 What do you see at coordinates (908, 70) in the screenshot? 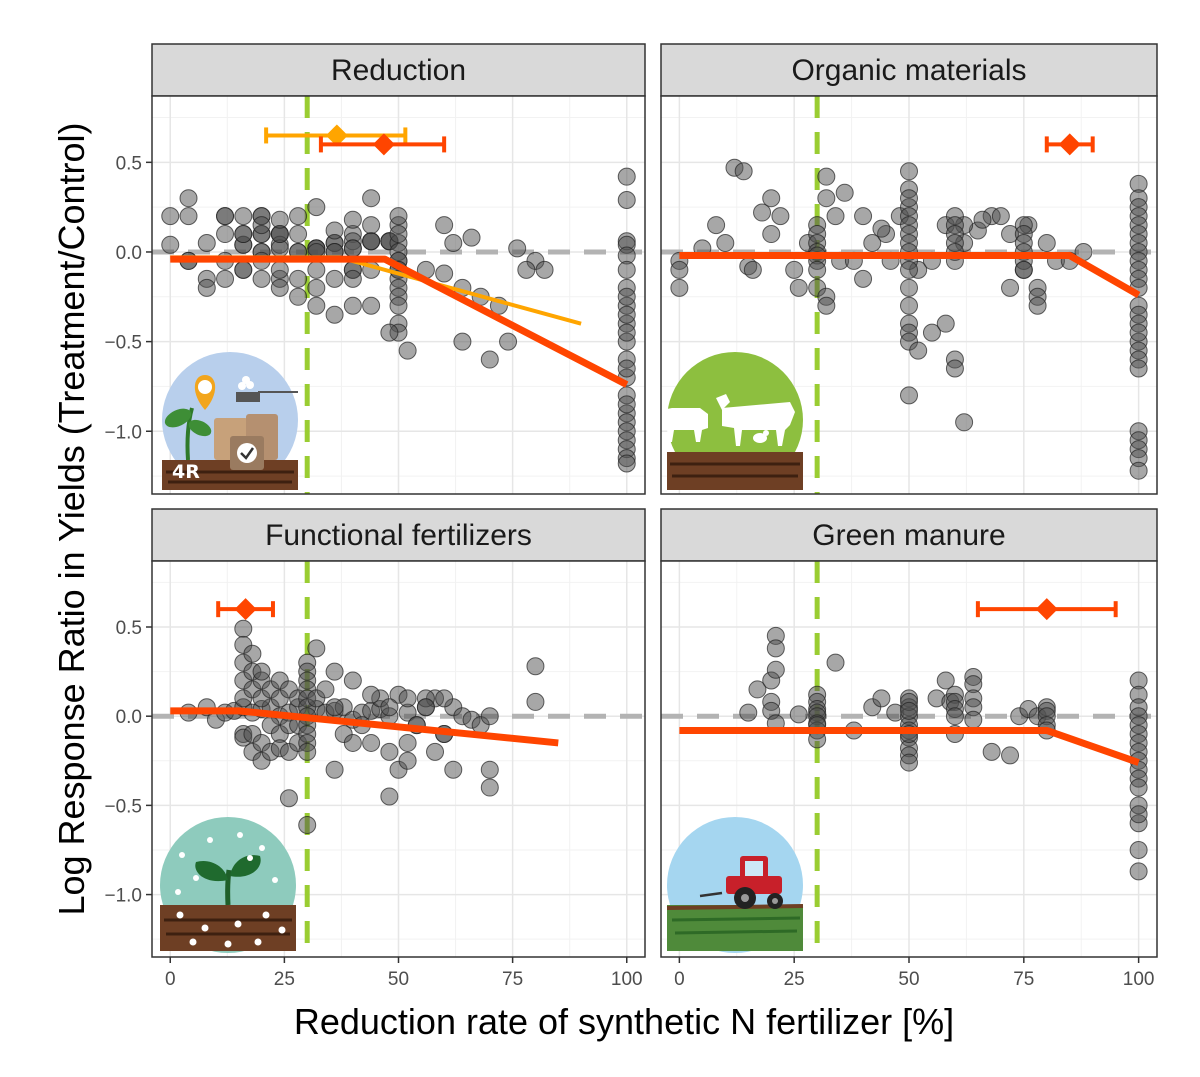
I see `facet-title: Organic materials` at bounding box center [908, 70].